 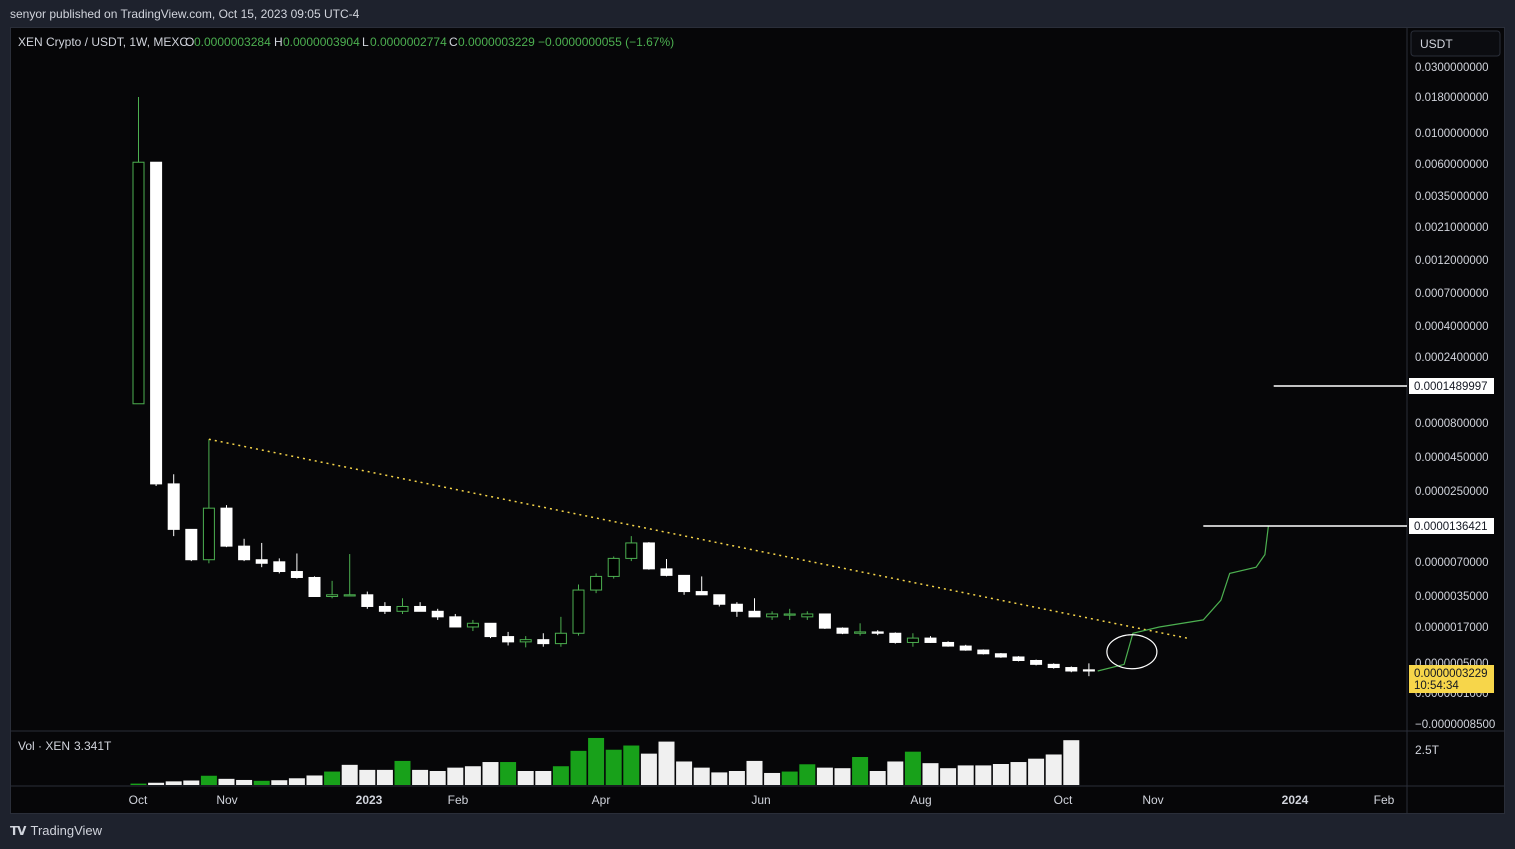 I want to click on tradingview-logo-icon: 𝗧𝗩, so click(x=18, y=830).